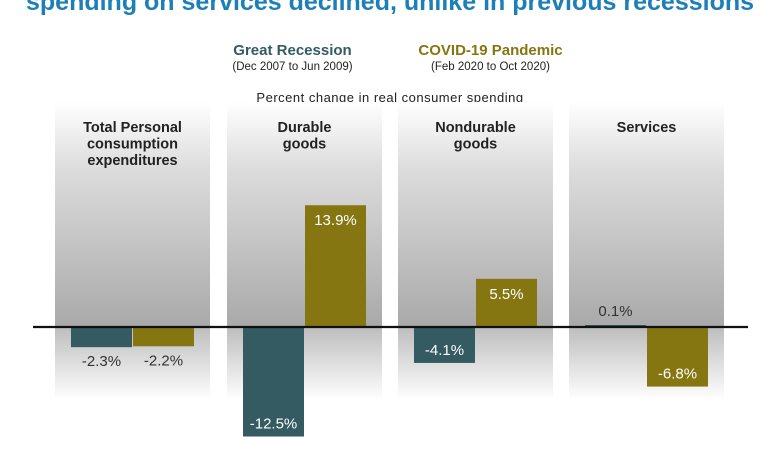 Image resolution: width=780 pixels, height=470 pixels. I want to click on chart-subtitle: Percent change in real consumer spending, so click(390, 97).